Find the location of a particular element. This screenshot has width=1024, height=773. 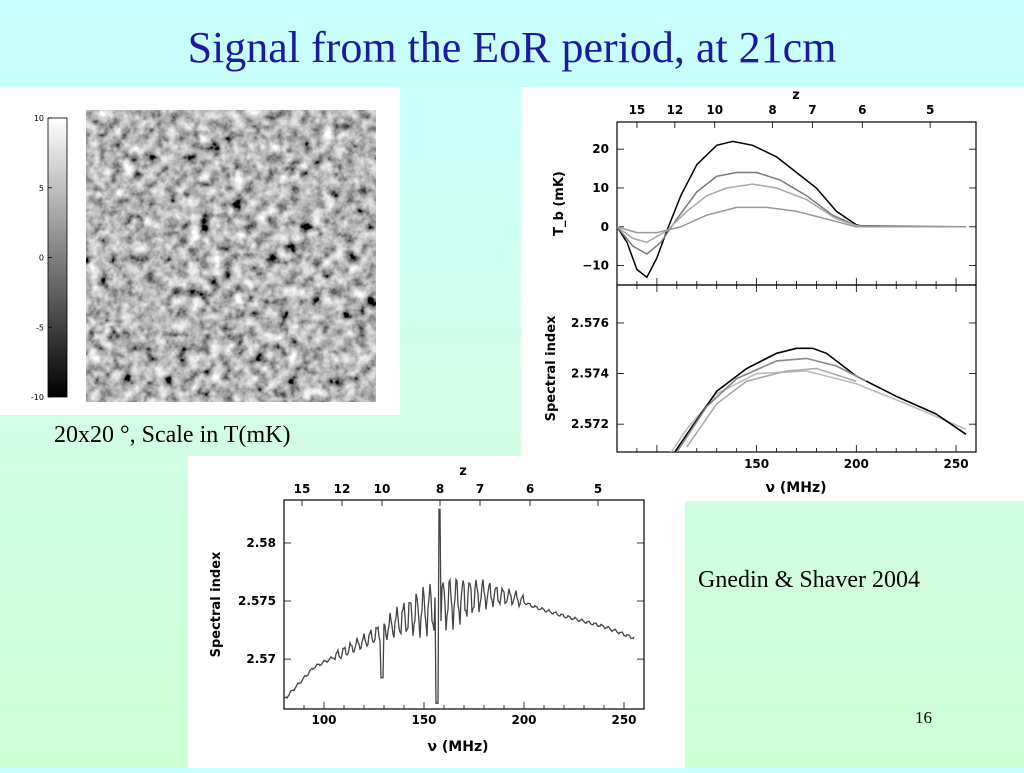

index-y-tick-label: 2.576 is located at coordinates (590, 323).